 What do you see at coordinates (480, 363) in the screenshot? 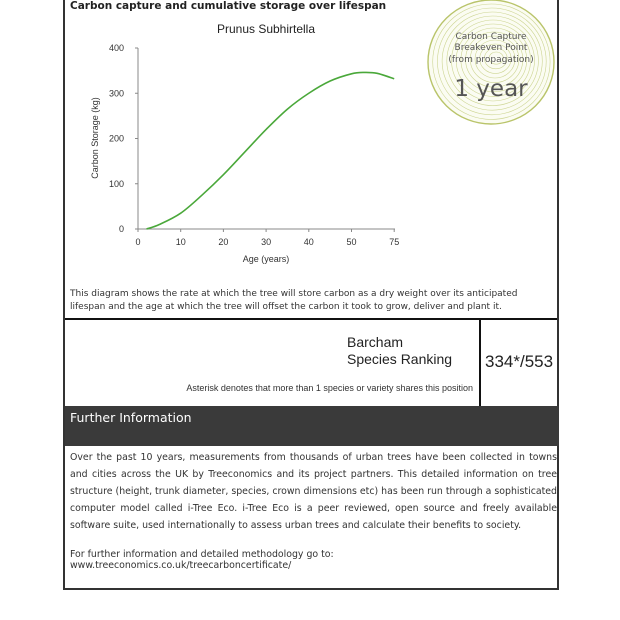
I see `divider` at bounding box center [480, 363].